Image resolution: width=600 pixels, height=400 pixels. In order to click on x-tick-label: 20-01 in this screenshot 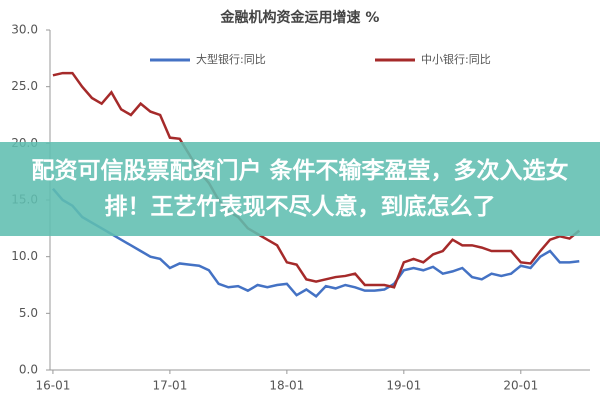, I will do `click(520, 386)`.